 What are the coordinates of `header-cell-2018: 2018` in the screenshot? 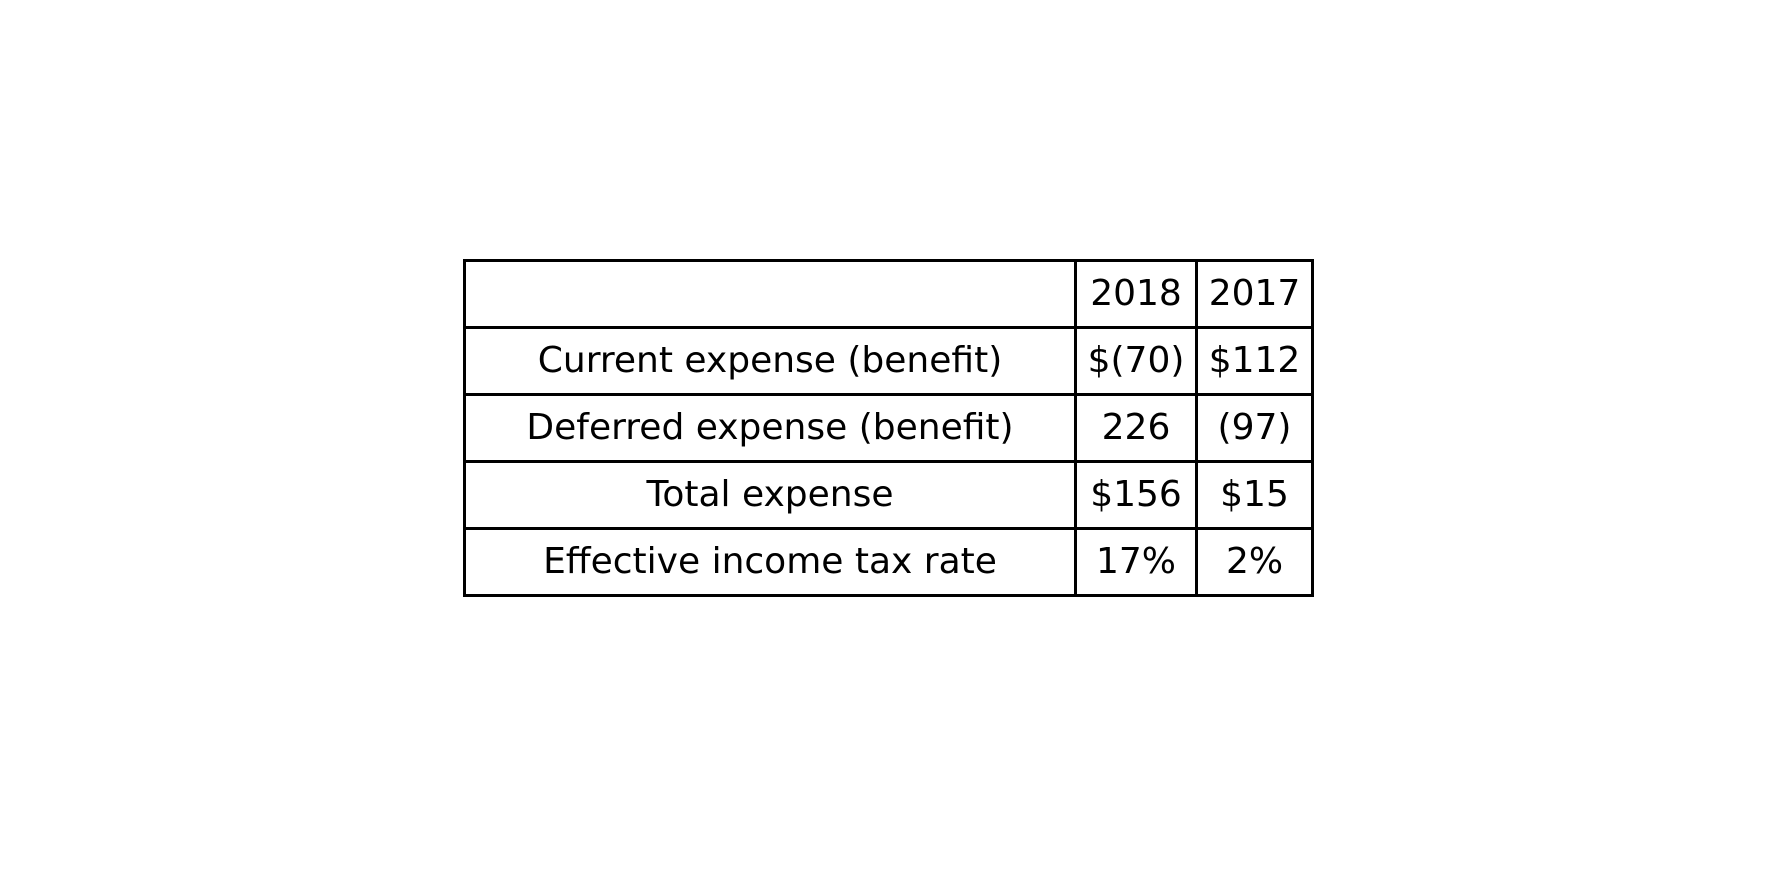 It's located at (1136, 294).